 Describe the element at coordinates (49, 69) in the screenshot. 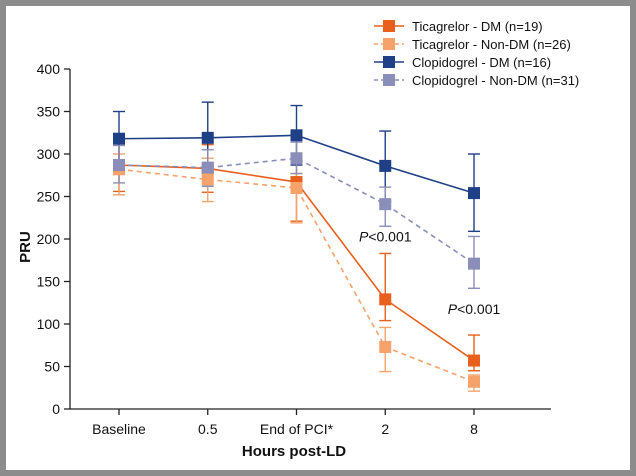

I see `y-tick-label: 400` at that location.